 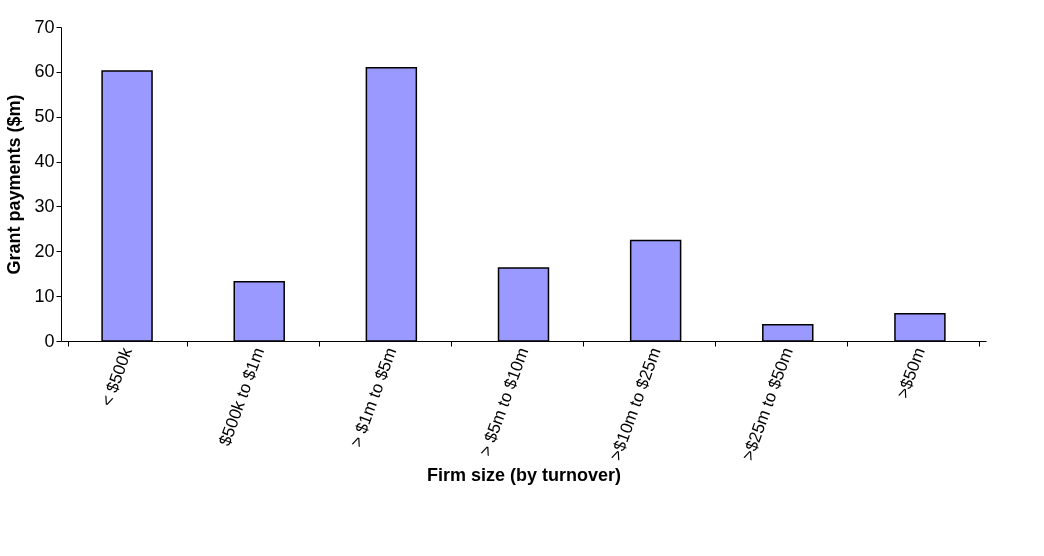 I want to click on x-tick-label: < $500k, so click(x=117, y=376).